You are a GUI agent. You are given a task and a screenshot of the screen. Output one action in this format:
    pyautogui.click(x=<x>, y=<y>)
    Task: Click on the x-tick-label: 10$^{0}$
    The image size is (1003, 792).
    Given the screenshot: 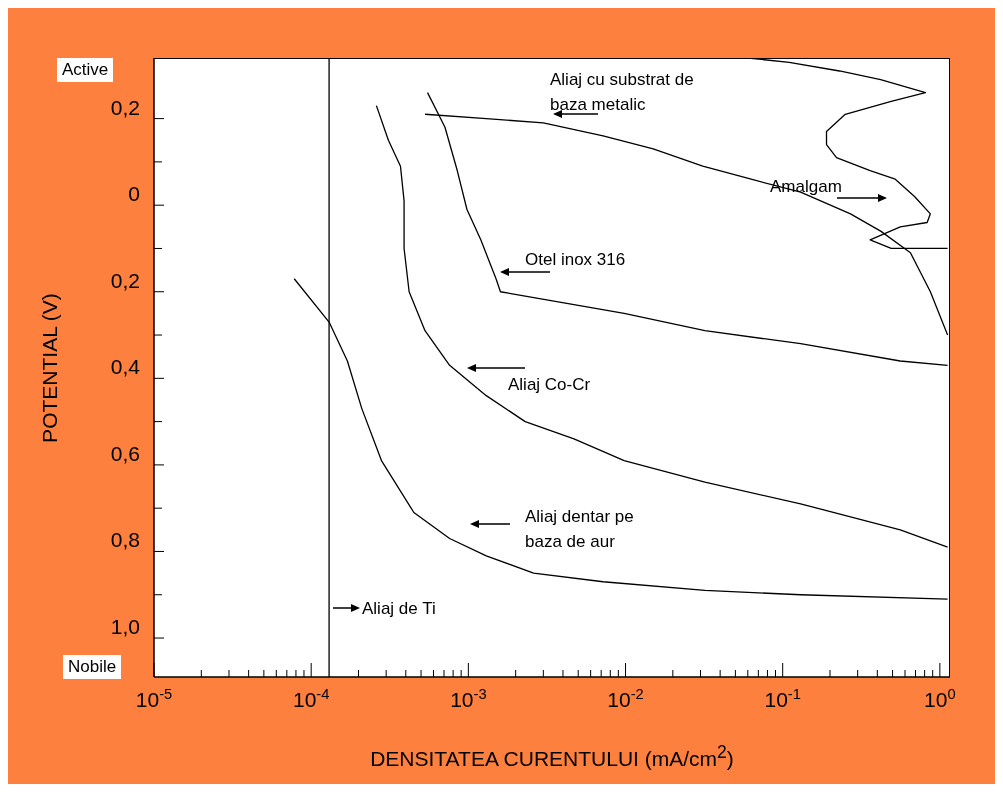 What is the action you would take?
    pyautogui.click(x=940, y=698)
    